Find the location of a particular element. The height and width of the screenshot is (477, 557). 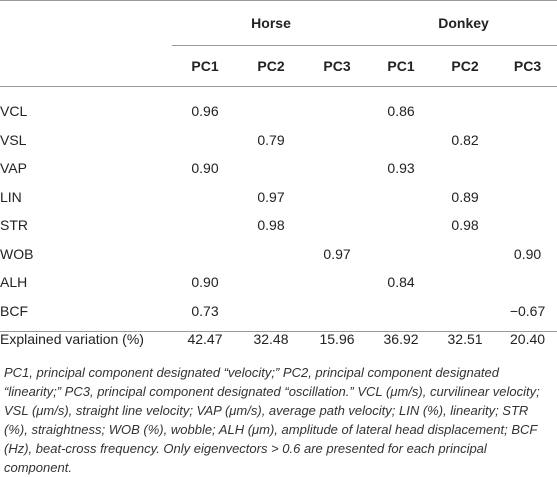

table-cell: −0.67 is located at coordinates (527, 310).